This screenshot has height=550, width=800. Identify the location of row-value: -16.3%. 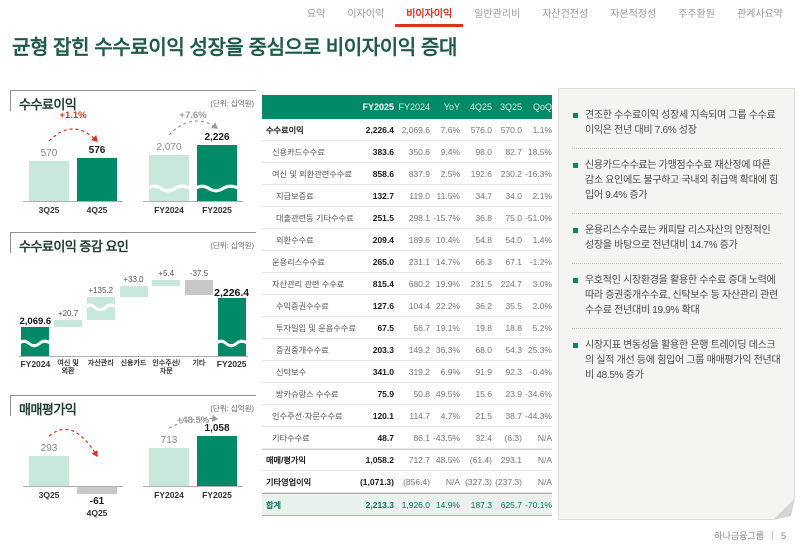
(538, 173).